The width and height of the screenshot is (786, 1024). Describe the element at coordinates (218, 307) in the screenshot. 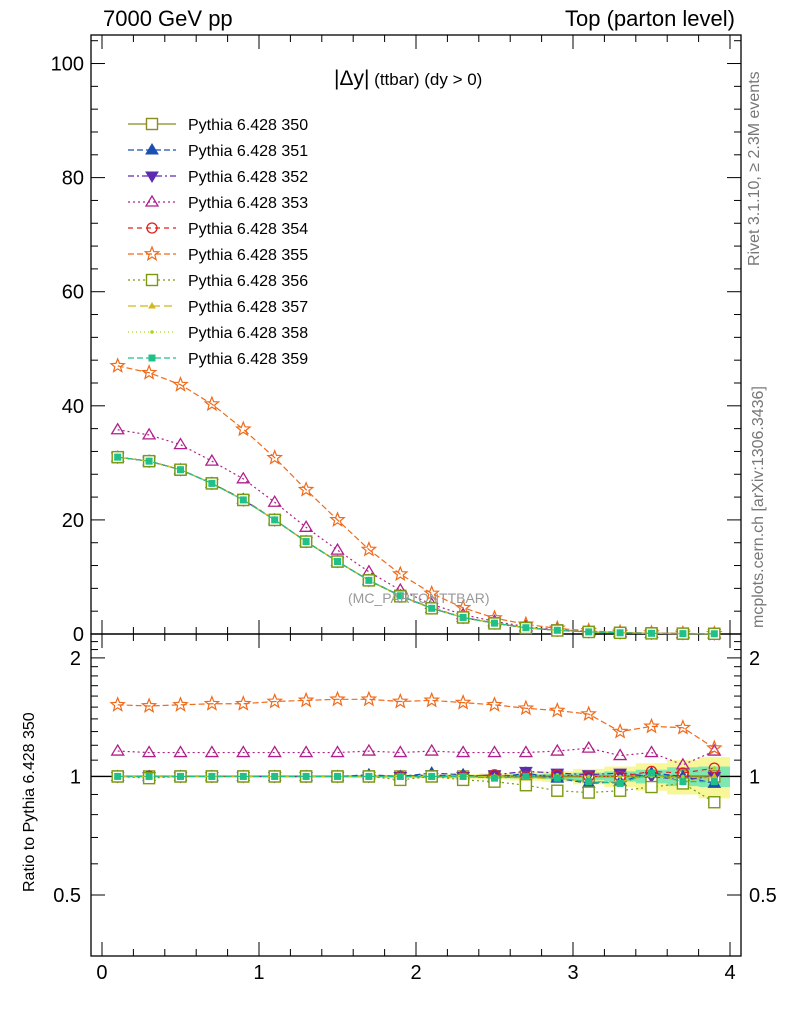

I see `legend-entry: Pythia 6.428 357` at that location.